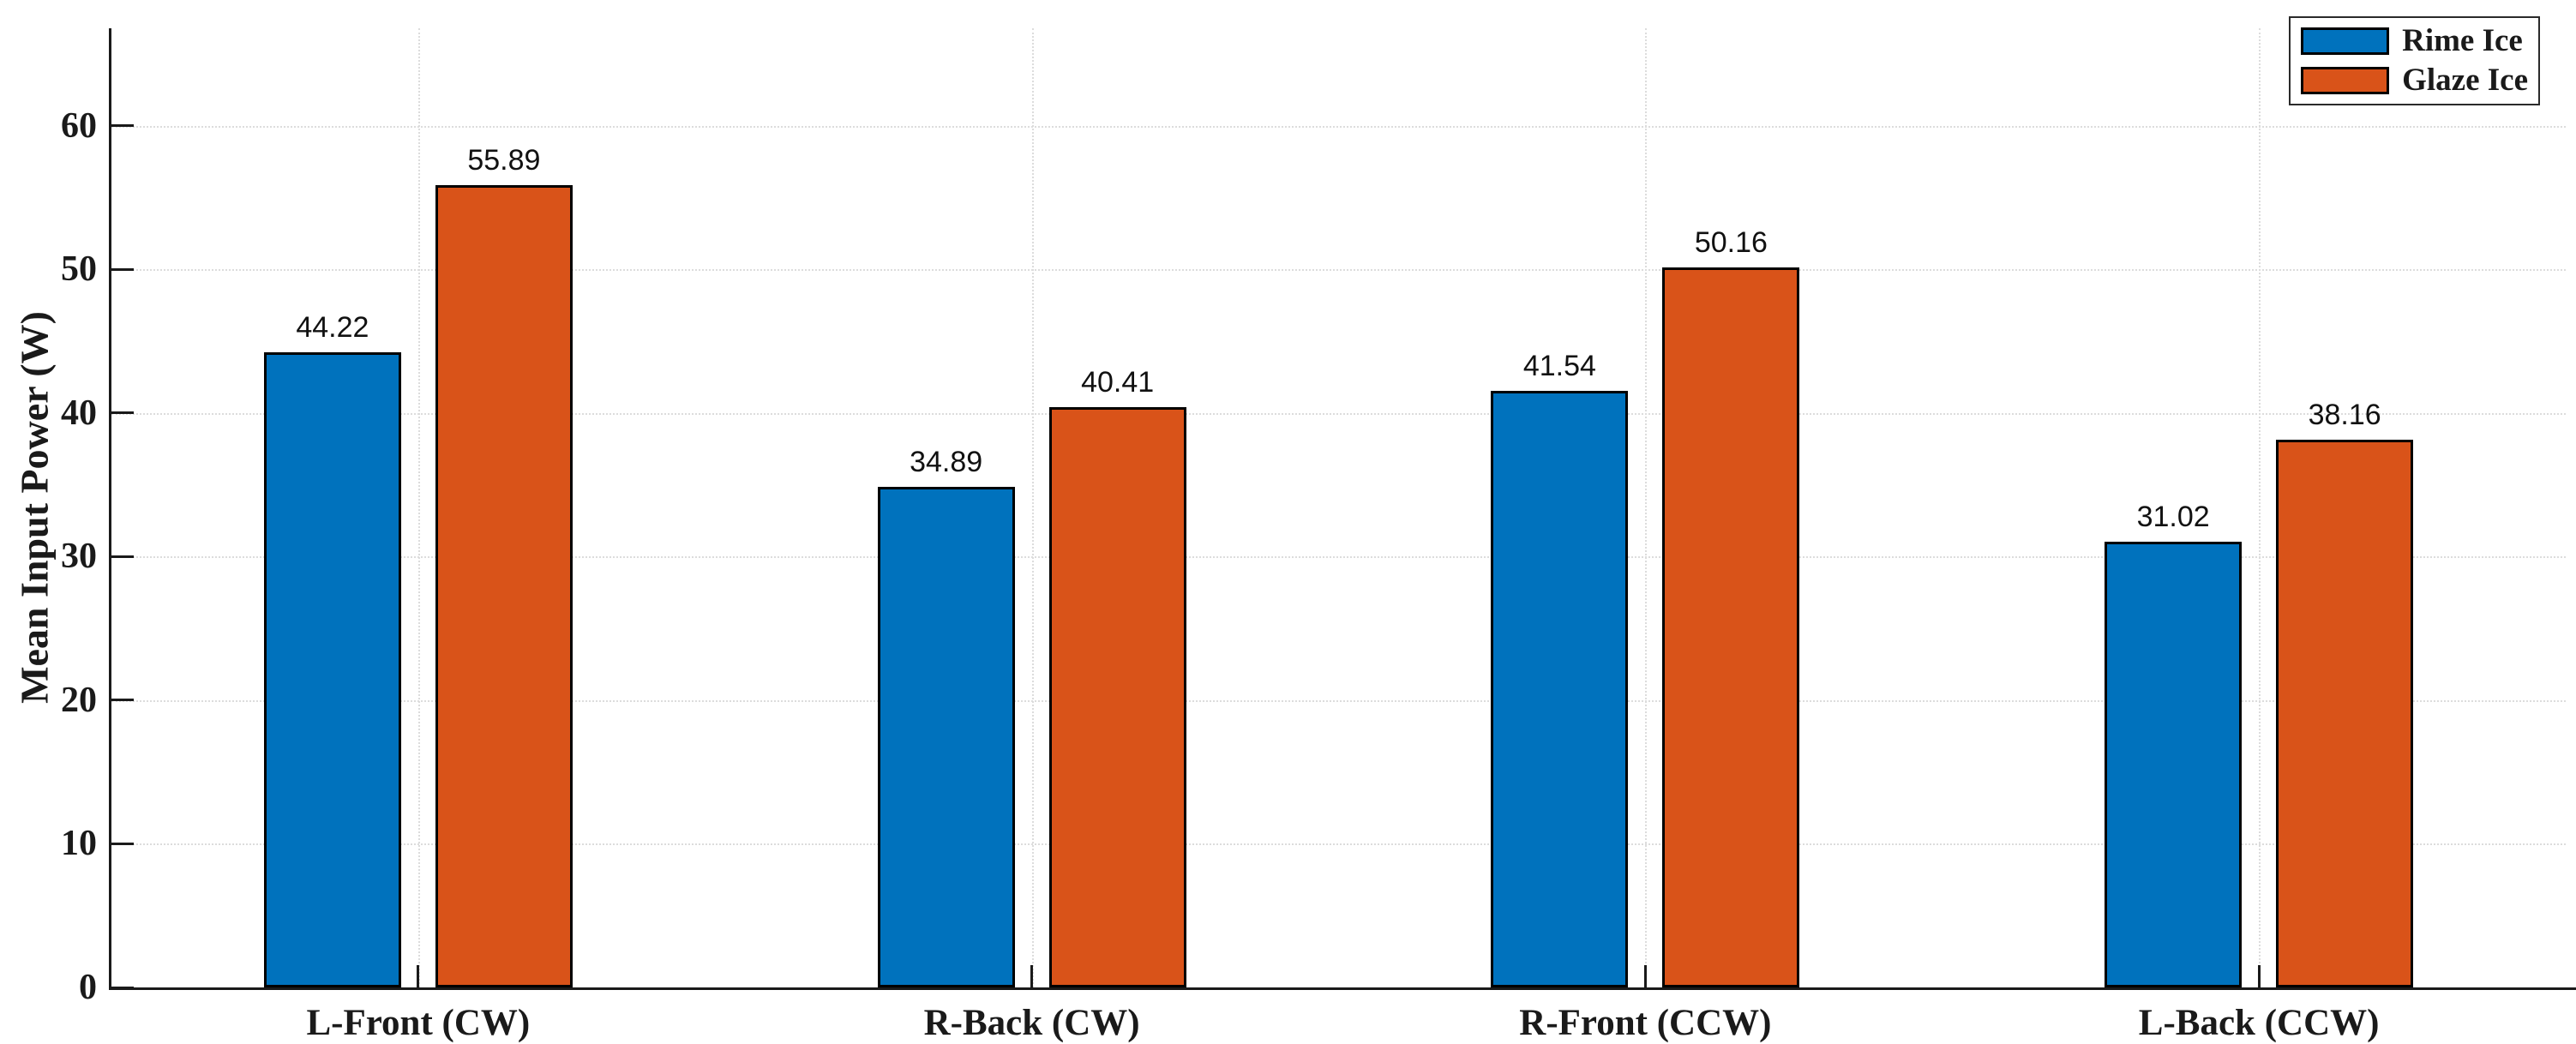 This screenshot has width=2576, height=1044. I want to click on legend: Rime Ice Glaze Ice, so click(2414, 61).